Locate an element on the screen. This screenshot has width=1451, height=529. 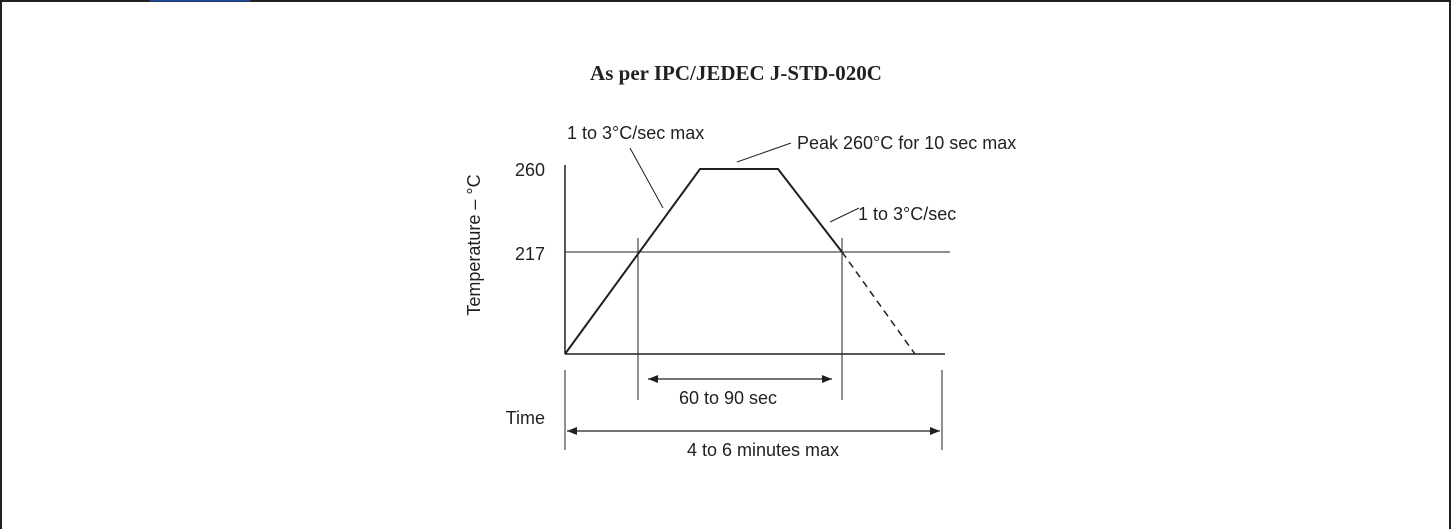
tick-label-260: 260 is located at coordinates (530, 170).